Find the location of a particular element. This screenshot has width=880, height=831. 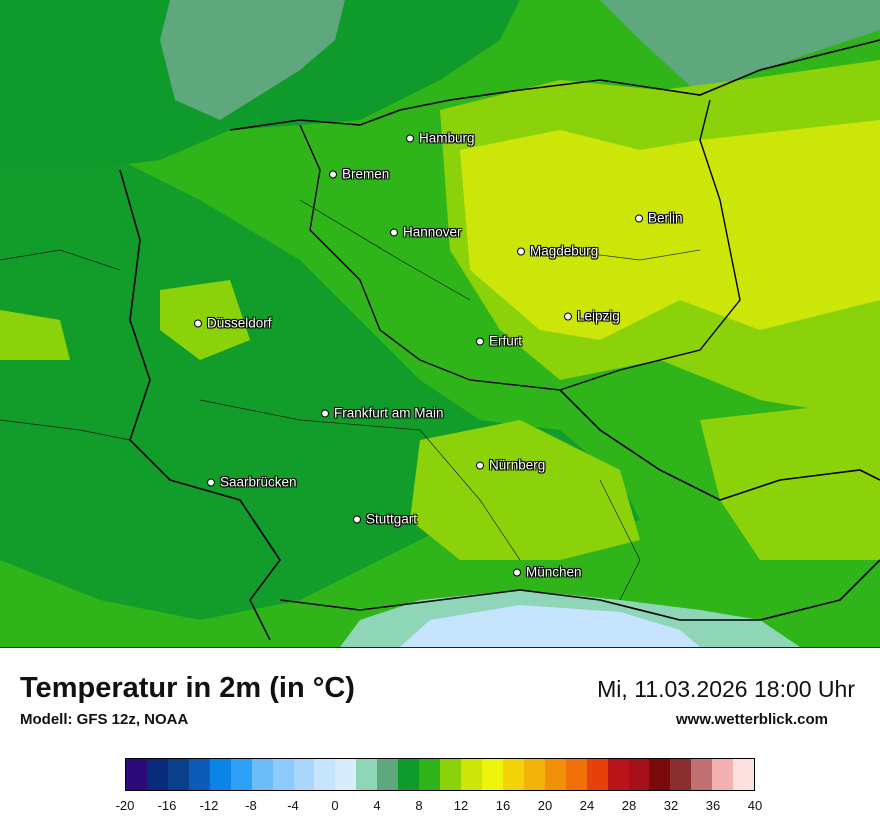

far-west-warm-patch is located at coordinates (35, 335).